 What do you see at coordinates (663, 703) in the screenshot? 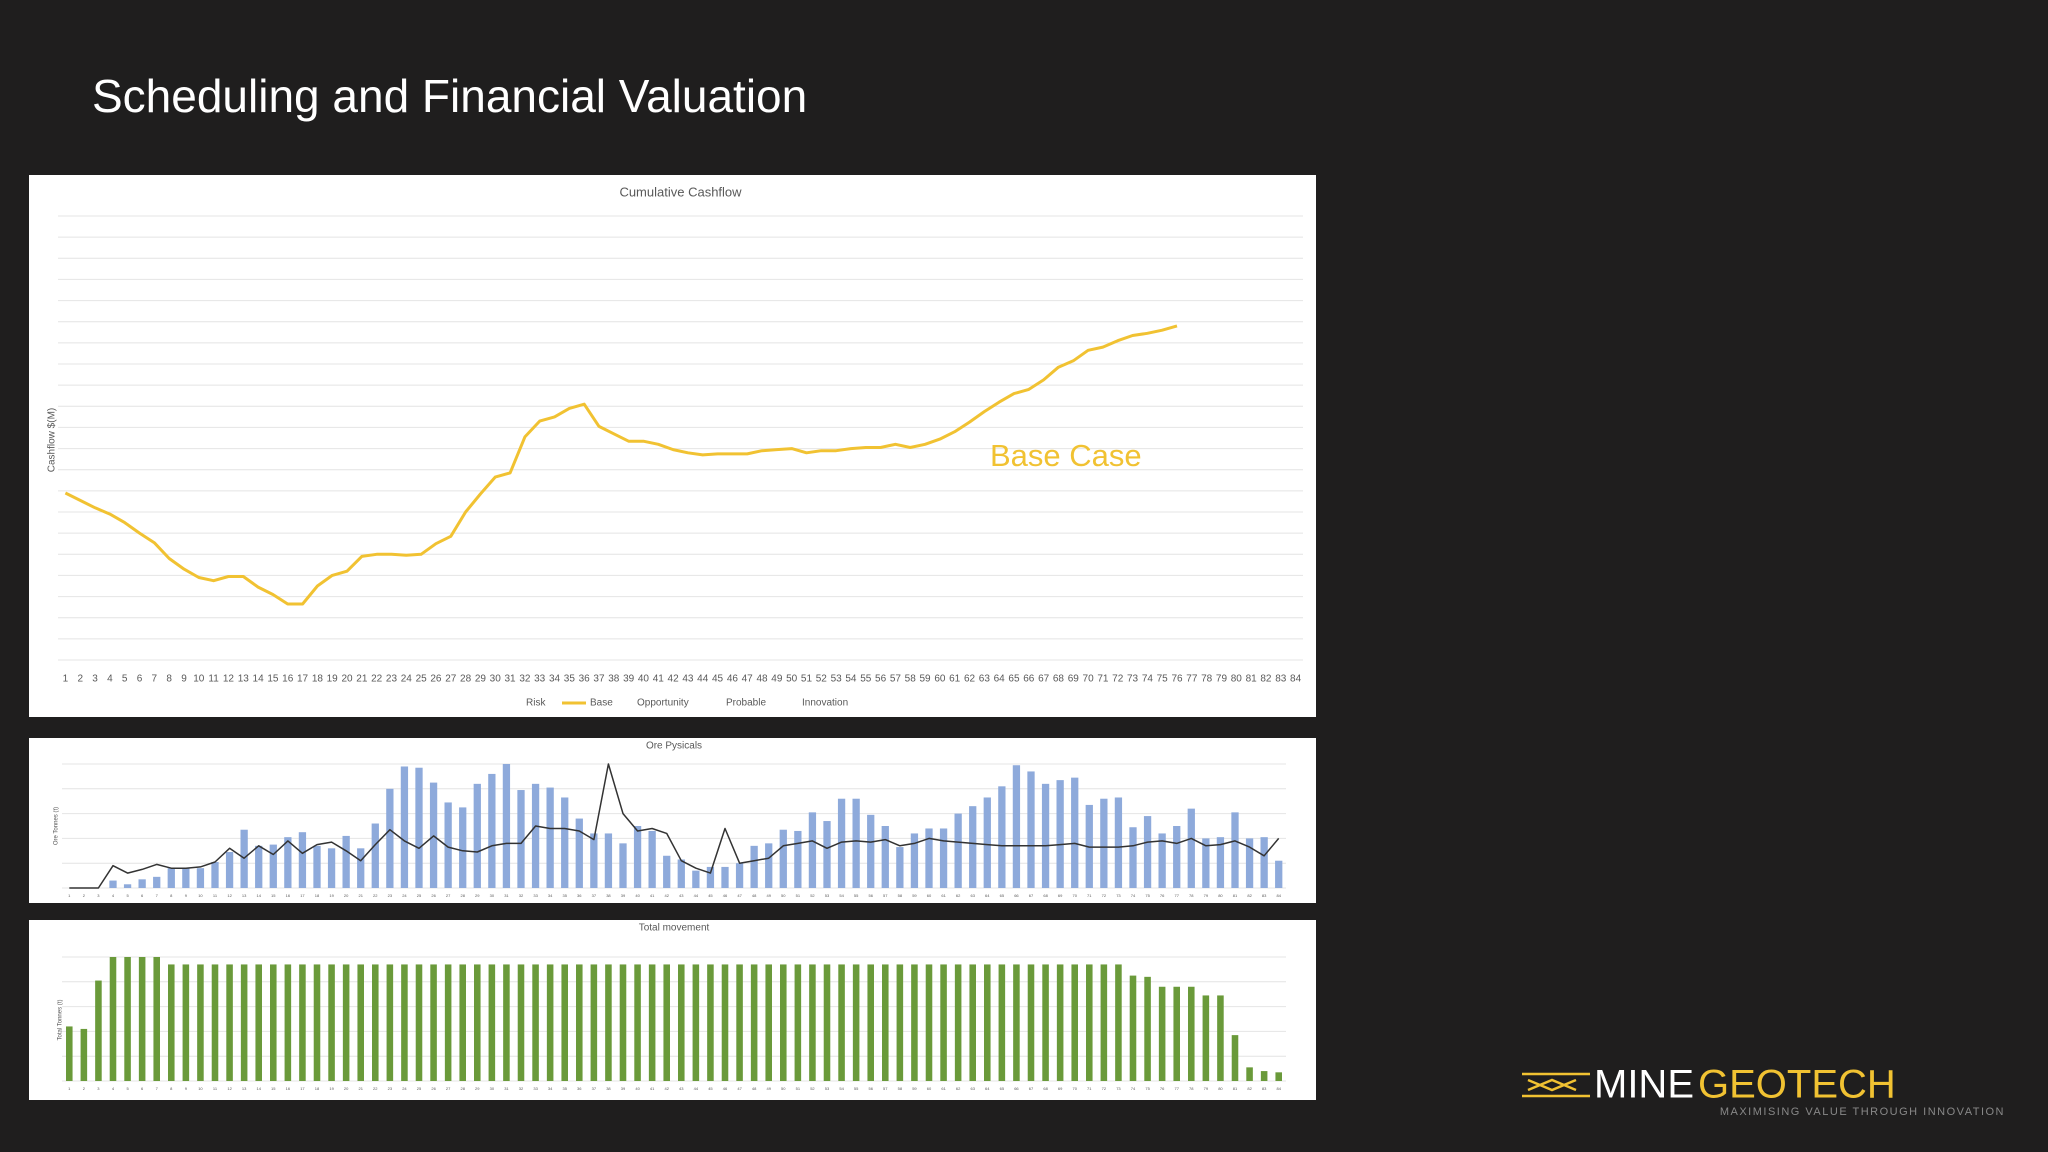
I see `legend-label: Opportunity` at bounding box center [663, 703].